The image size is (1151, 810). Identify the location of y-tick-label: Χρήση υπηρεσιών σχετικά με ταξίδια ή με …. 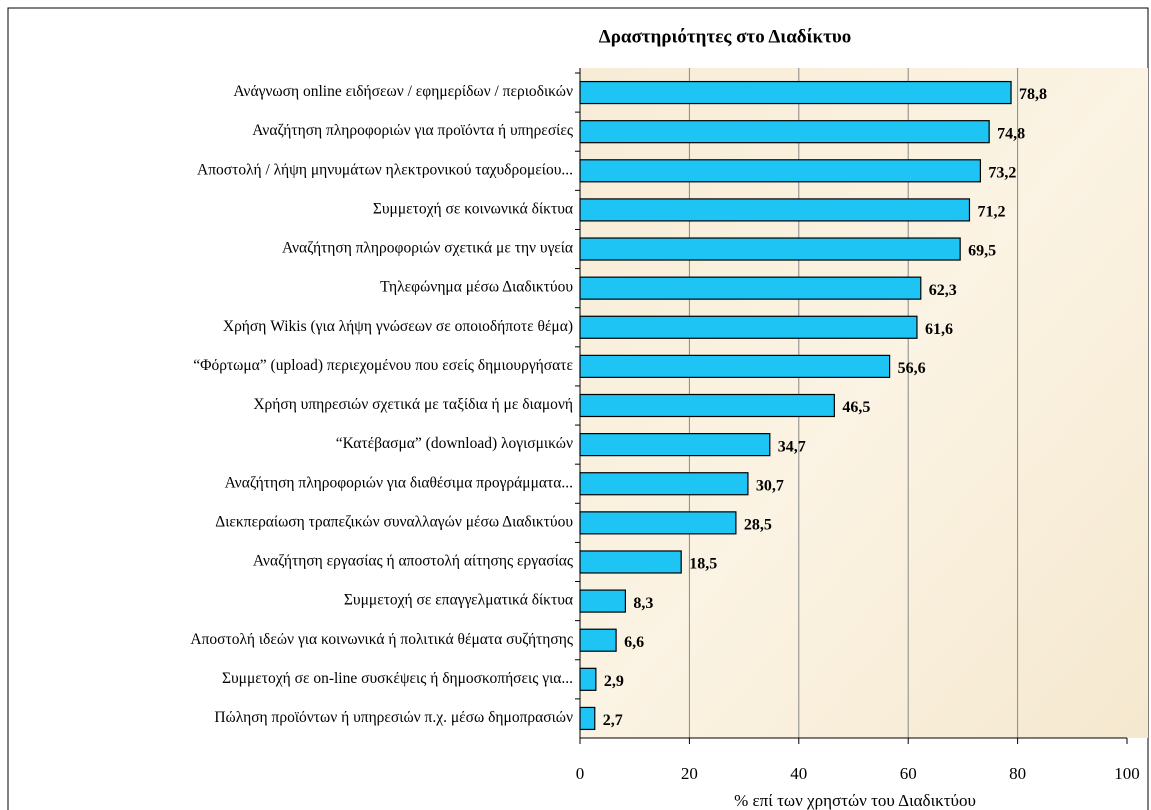
(413, 404).